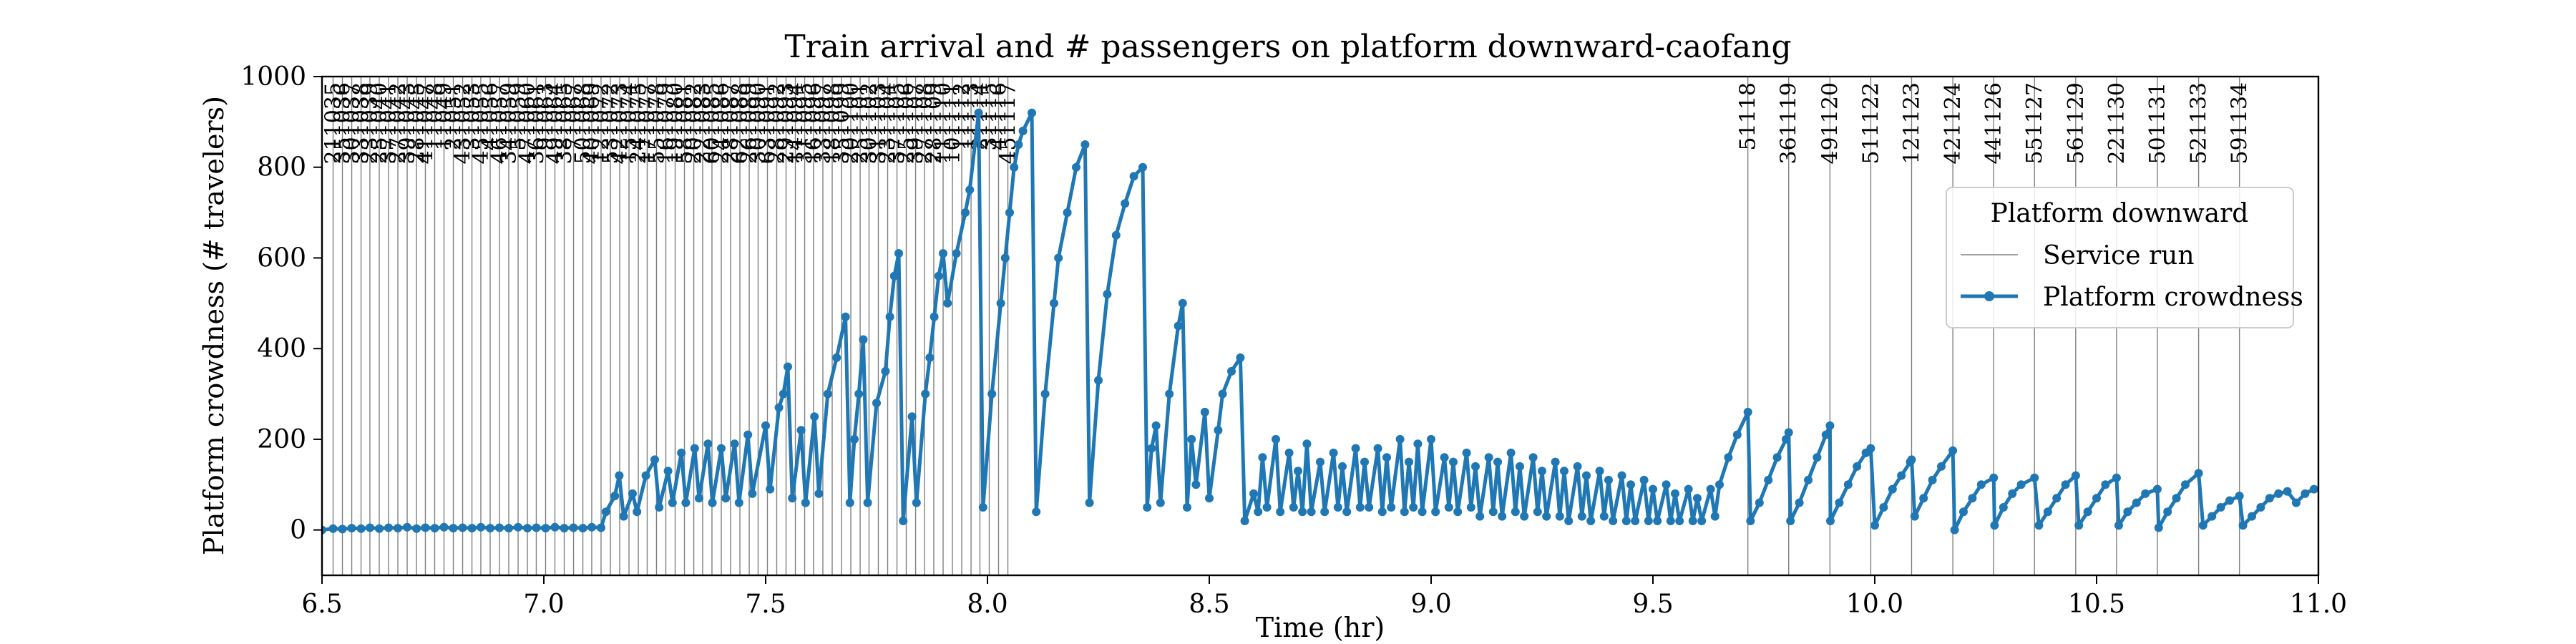 The image size is (2576, 644). What do you see at coordinates (273, 77) in the screenshot?
I see `y-tick-label: 1000` at bounding box center [273, 77].